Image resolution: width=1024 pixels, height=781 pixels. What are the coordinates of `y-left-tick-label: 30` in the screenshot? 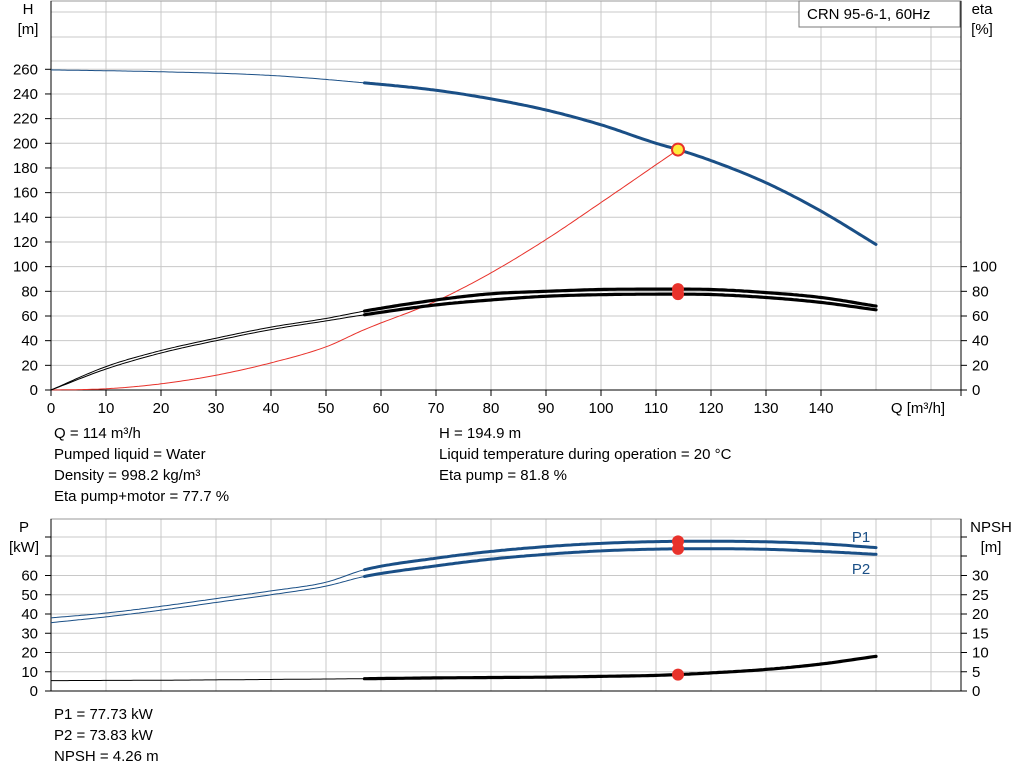 It's located at (29, 633).